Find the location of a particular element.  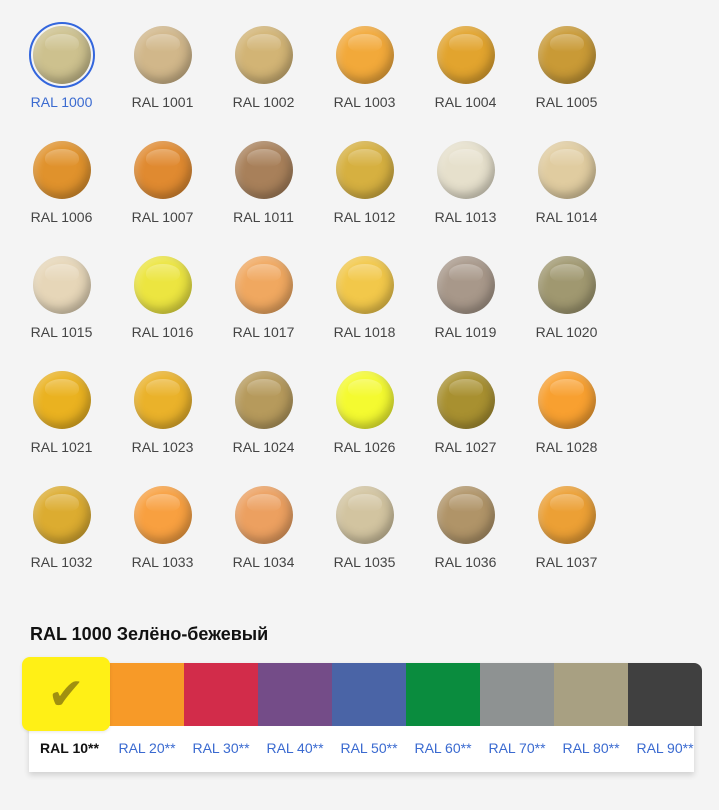

swatch-label: RAL 1011 is located at coordinates (263, 217).